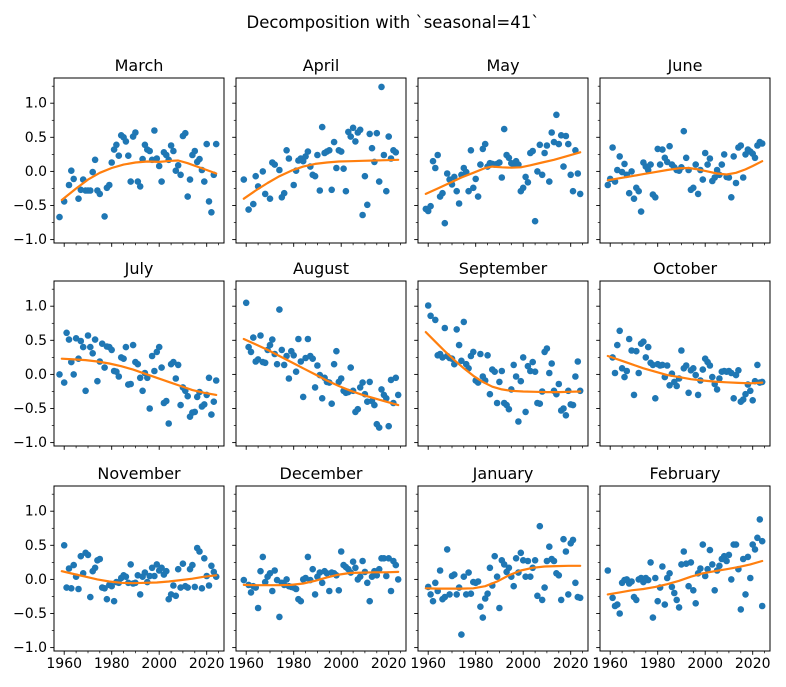 This screenshot has height=687, width=786. Describe the element at coordinates (504, 580) in the screenshot. I see `plot-area-january` at that location.